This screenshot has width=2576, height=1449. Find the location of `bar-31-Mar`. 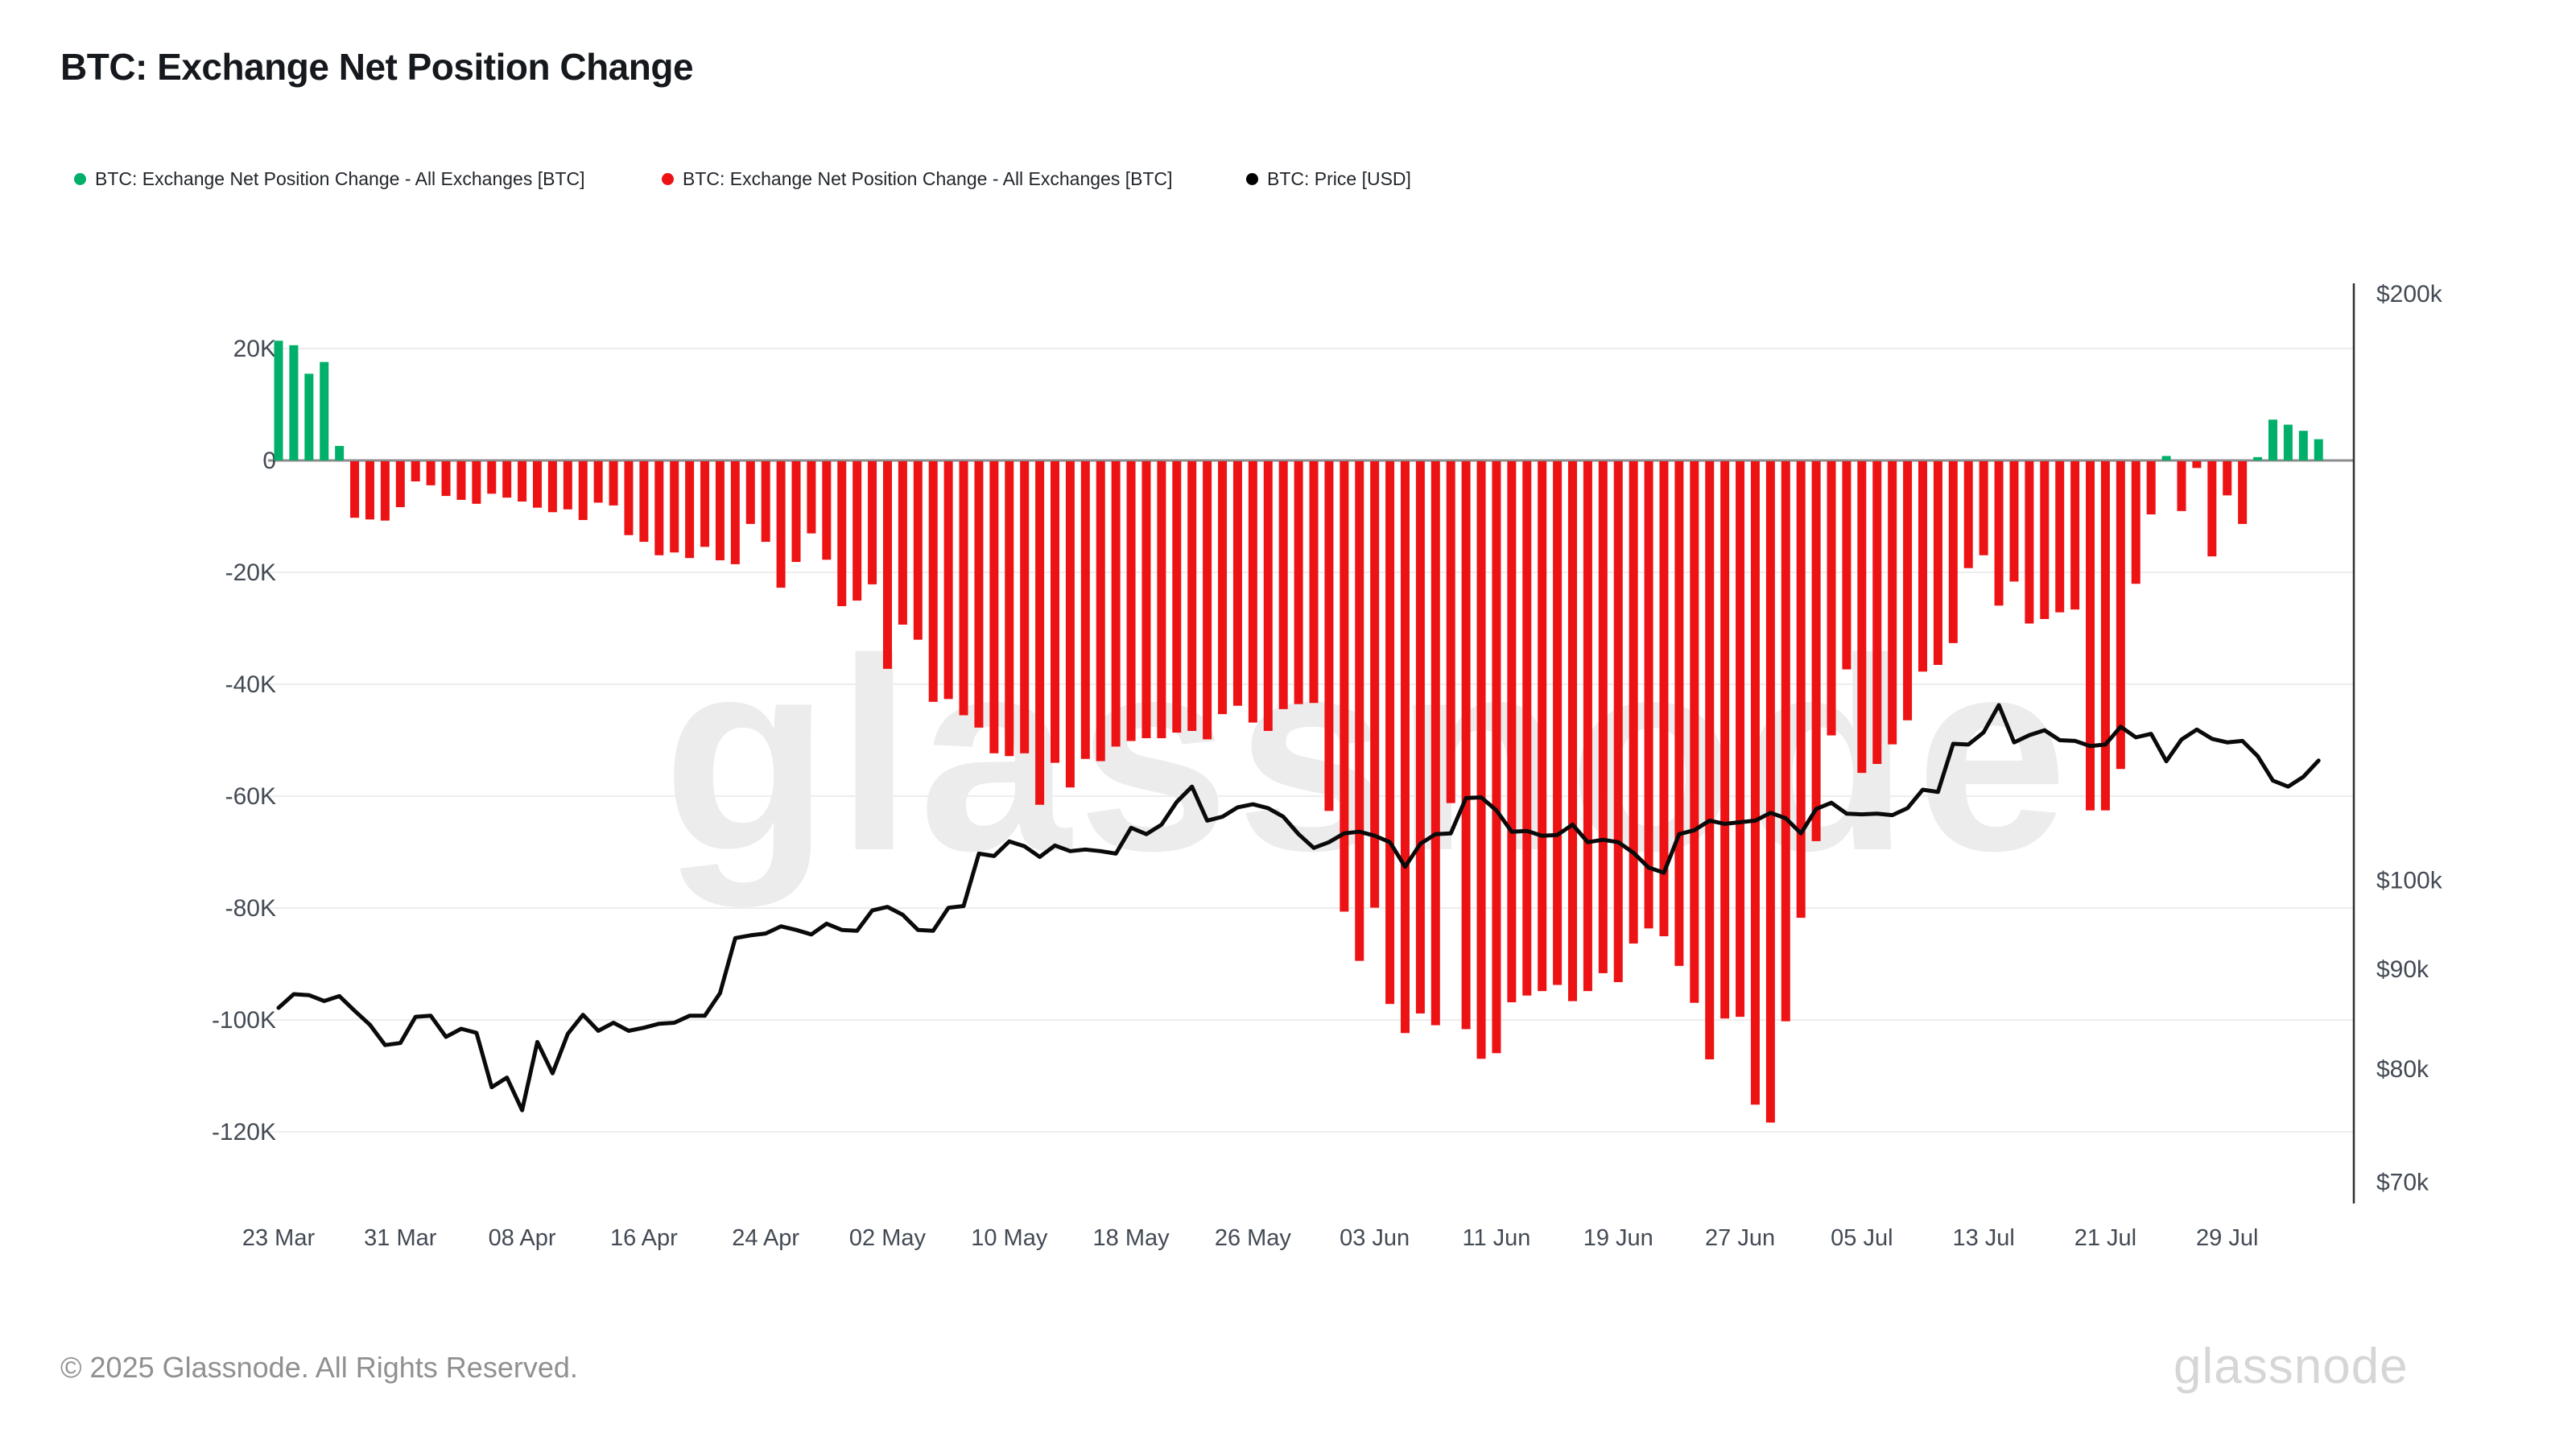

bar-31-Mar is located at coordinates (400, 484).